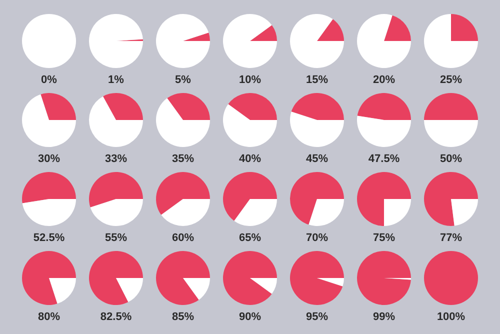 This screenshot has height=334, width=500. What do you see at coordinates (384, 317) in the screenshot?
I see `text: 99%` at bounding box center [384, 317].